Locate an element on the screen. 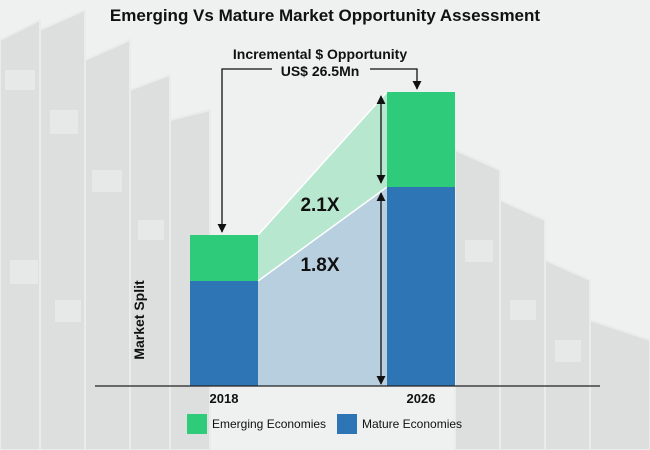 The height and width of the screenshot is (450, 650). legend-label-emerging: Emerging Economies is located at coordinates (269, 424).